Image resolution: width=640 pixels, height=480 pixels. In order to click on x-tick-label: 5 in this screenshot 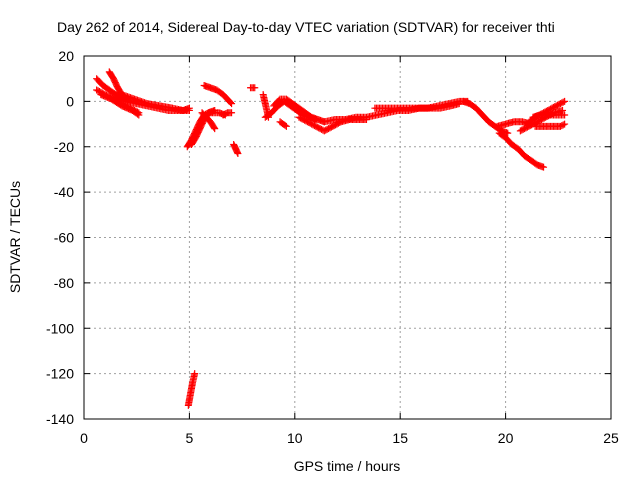, I will do `click(190, 438)`.